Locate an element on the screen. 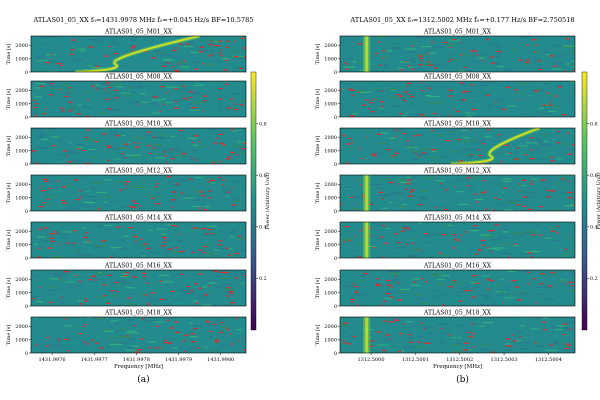  panel-title: ATLAS01_05_M18_XX is located at coordinates (138, 313).